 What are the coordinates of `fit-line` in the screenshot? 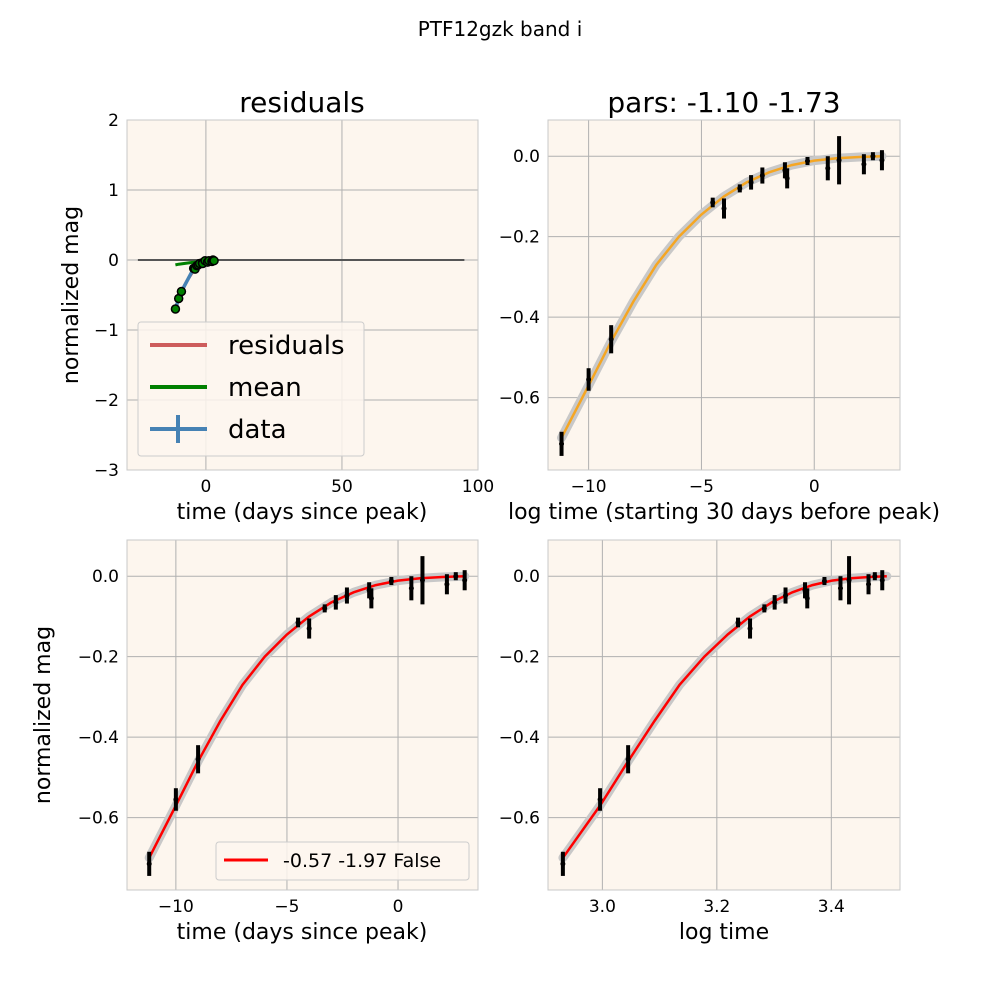 It's located at (724, 716).